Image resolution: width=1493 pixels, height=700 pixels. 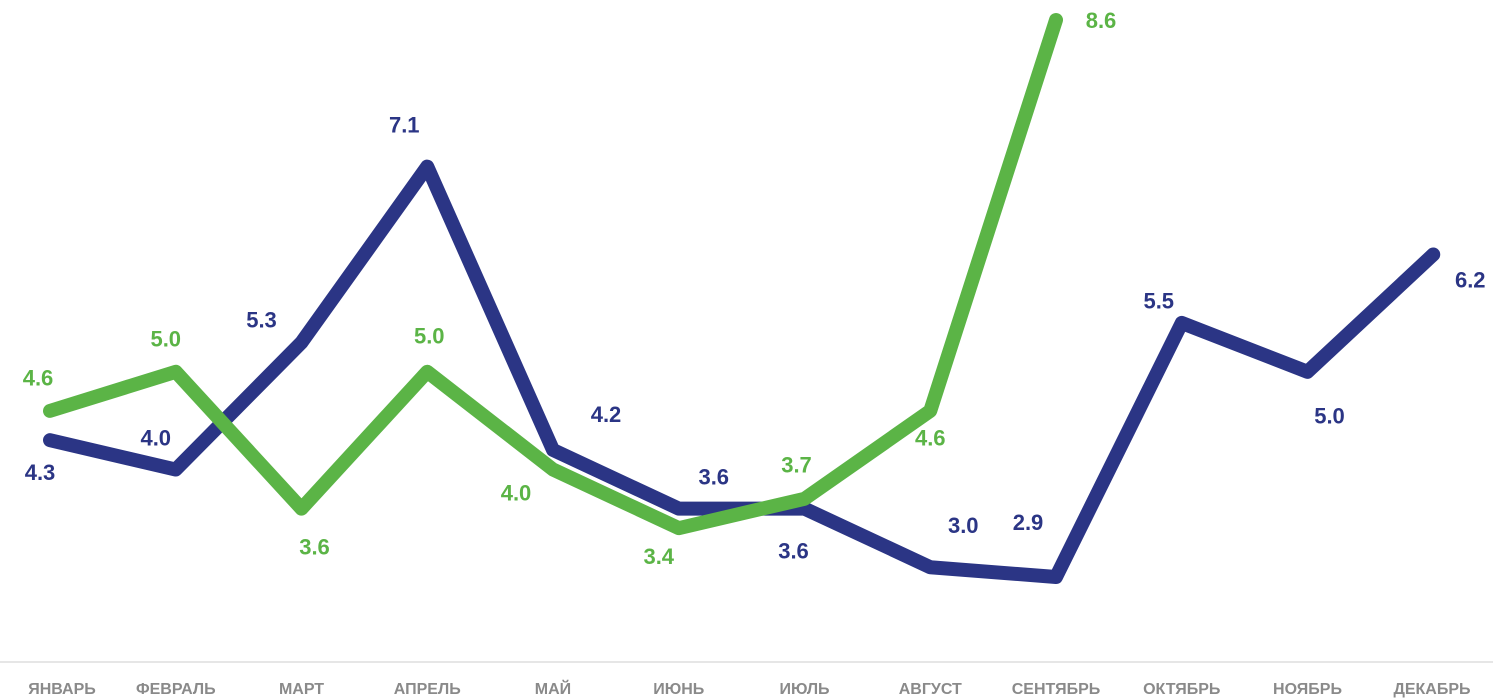 I want to click on x-tick-label: МАЙ, so click(x=553, y=688).